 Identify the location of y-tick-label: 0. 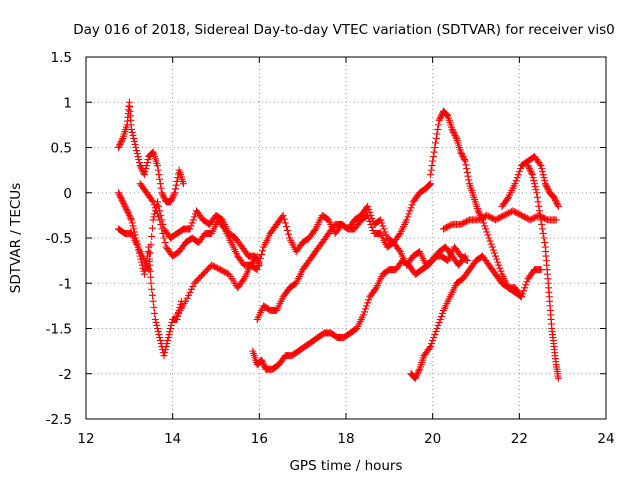
(67, 194).